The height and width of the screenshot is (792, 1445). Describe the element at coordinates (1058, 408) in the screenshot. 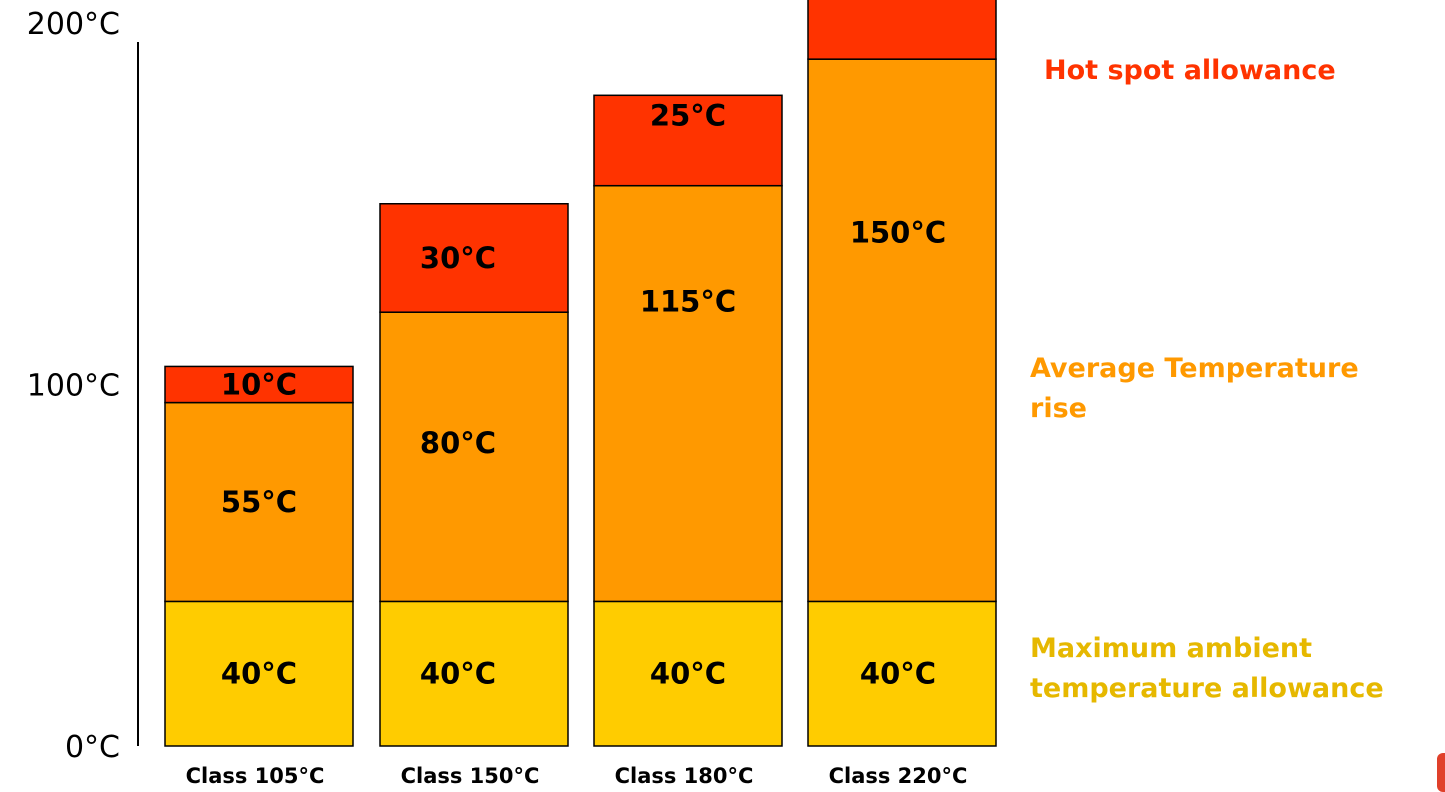

I see `legend-label-rise: rise` at that location.